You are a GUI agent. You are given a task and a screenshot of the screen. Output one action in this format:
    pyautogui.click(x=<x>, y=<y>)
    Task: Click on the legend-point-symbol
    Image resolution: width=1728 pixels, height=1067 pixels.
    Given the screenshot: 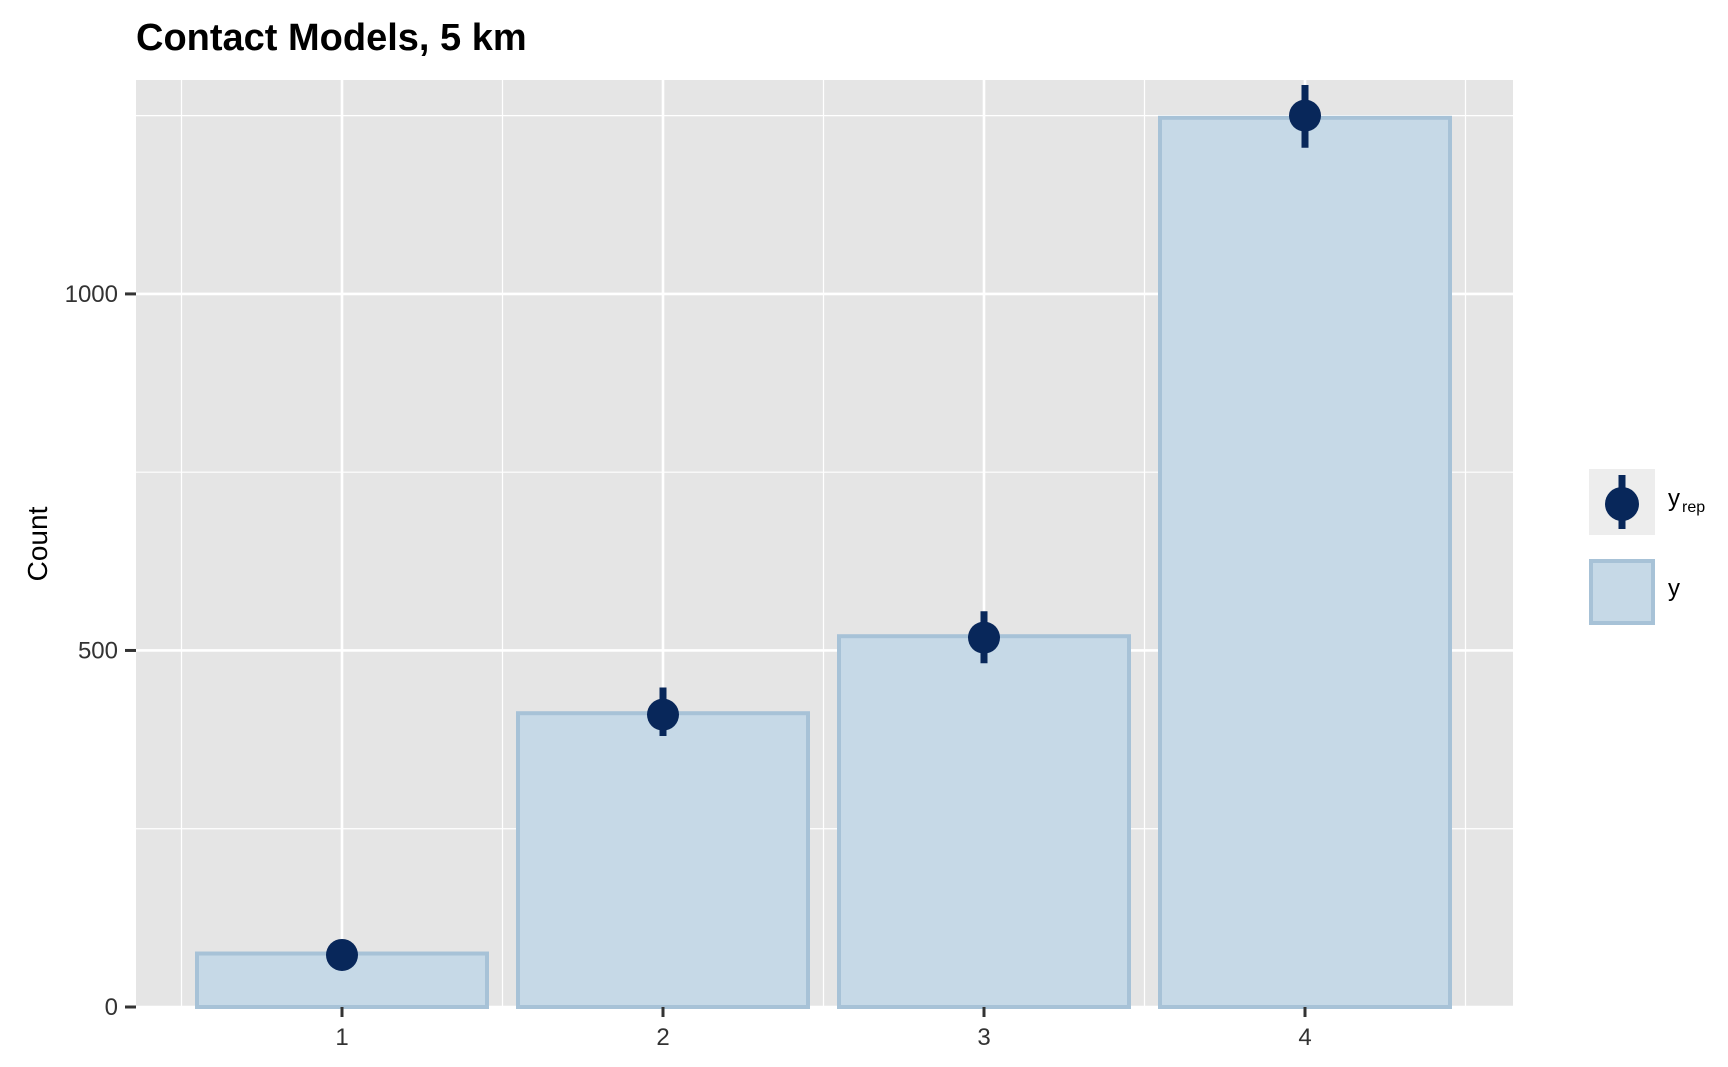 What is the action you would take?
    pyautogui.click(x=1622, y=504)
    